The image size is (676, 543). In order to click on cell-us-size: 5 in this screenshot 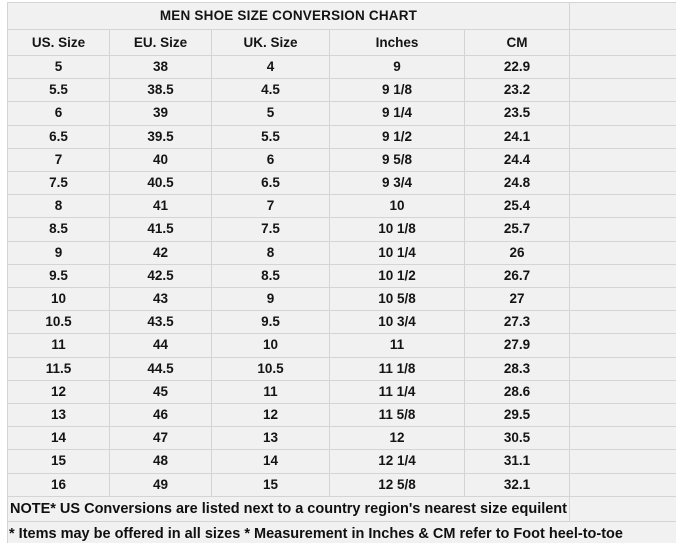, I will do `click(58, 67)`.